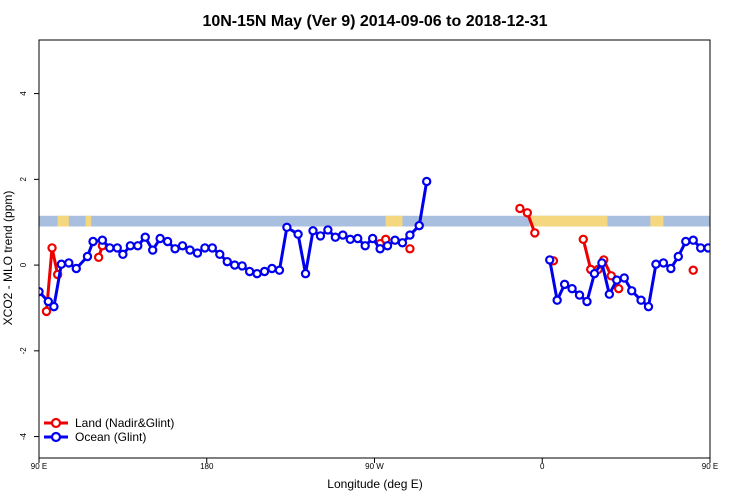 Image resolution: width=750 pixels, height=500 pixels. Describe the element at coordinates (374, 221) in the screenshot. I see `ocean-band` at that location.